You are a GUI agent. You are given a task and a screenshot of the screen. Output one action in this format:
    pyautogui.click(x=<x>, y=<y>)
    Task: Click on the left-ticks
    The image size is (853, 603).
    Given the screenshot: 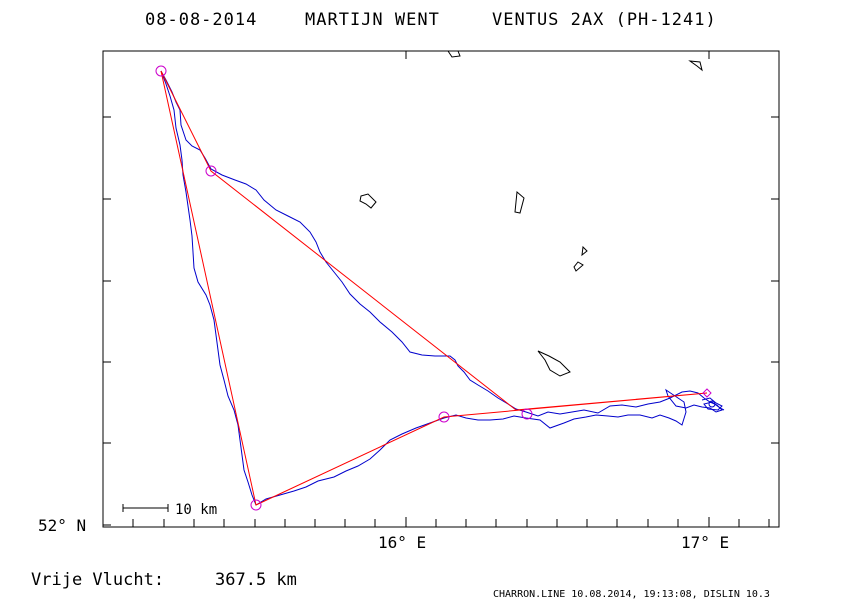 What is the action you would take?
    pyautogui.click(x=107, y=321)
    